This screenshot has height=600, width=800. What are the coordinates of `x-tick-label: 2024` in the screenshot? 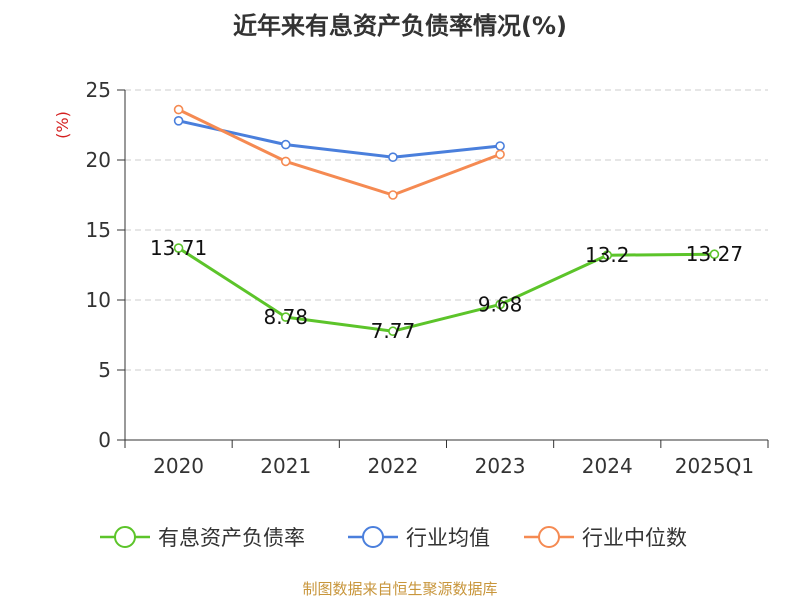 It's located at (607, 466).